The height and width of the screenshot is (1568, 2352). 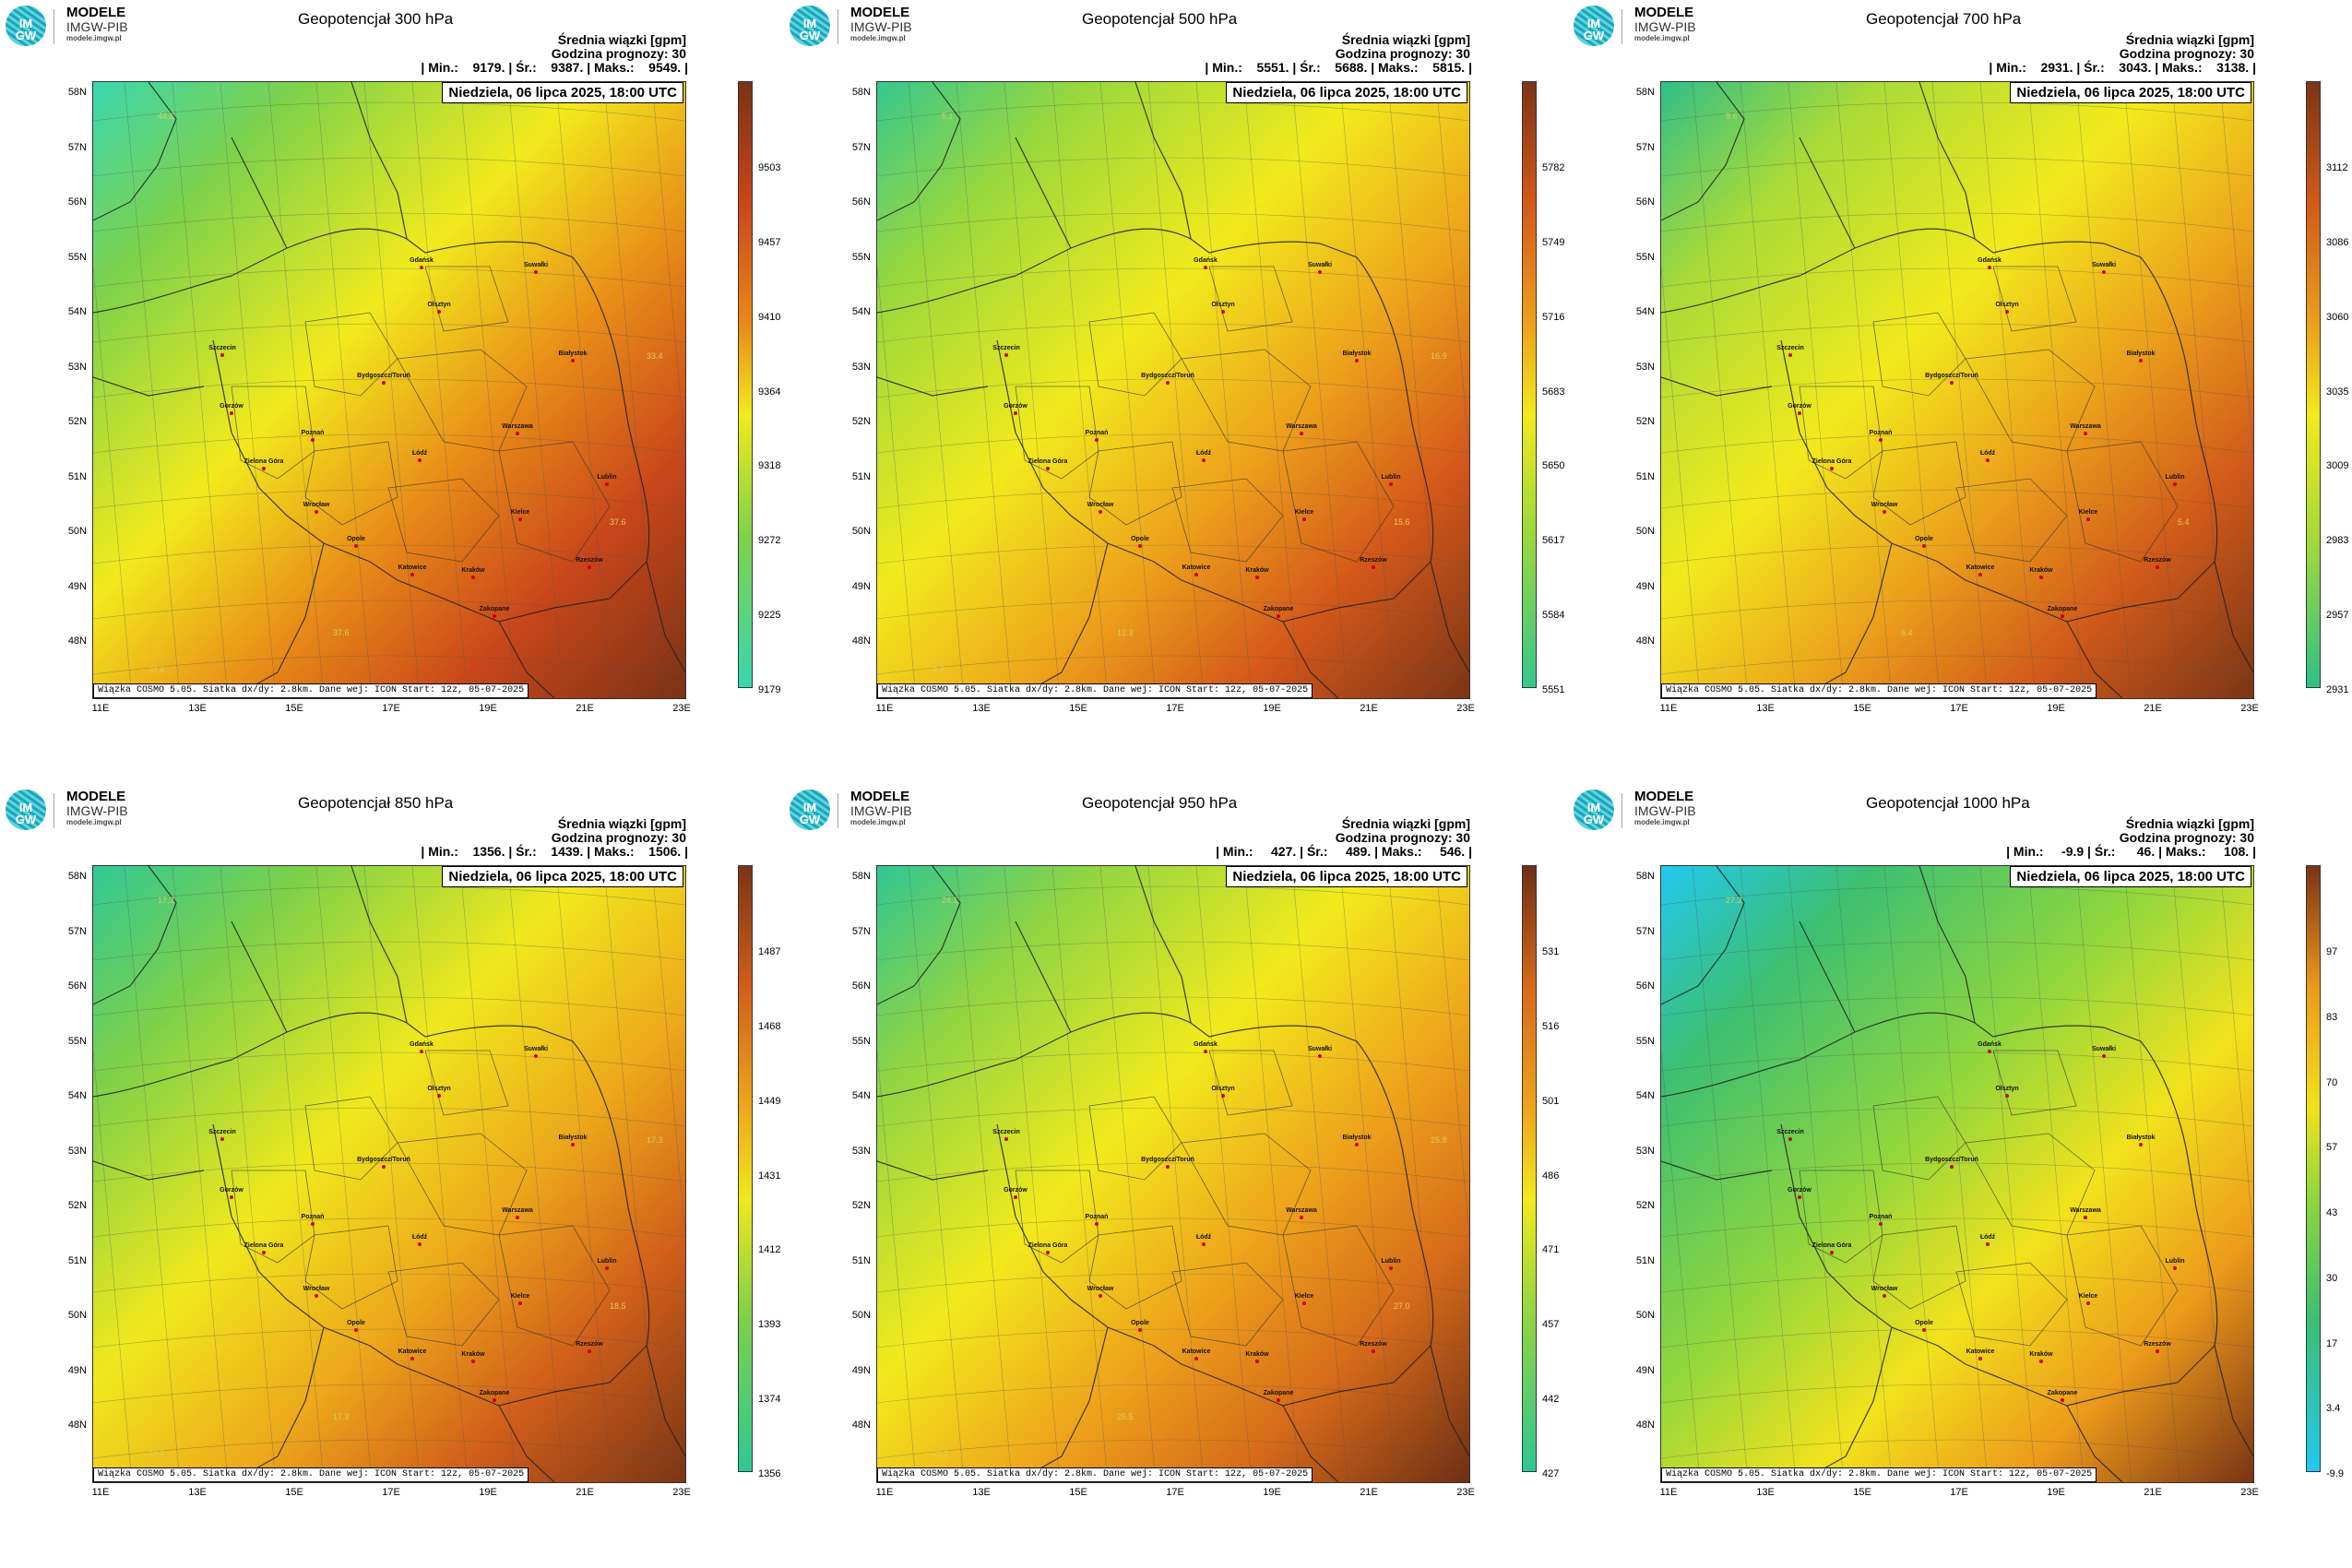 I want to click on city-label: Zielona Góra, so click(x=1832, y=1245).